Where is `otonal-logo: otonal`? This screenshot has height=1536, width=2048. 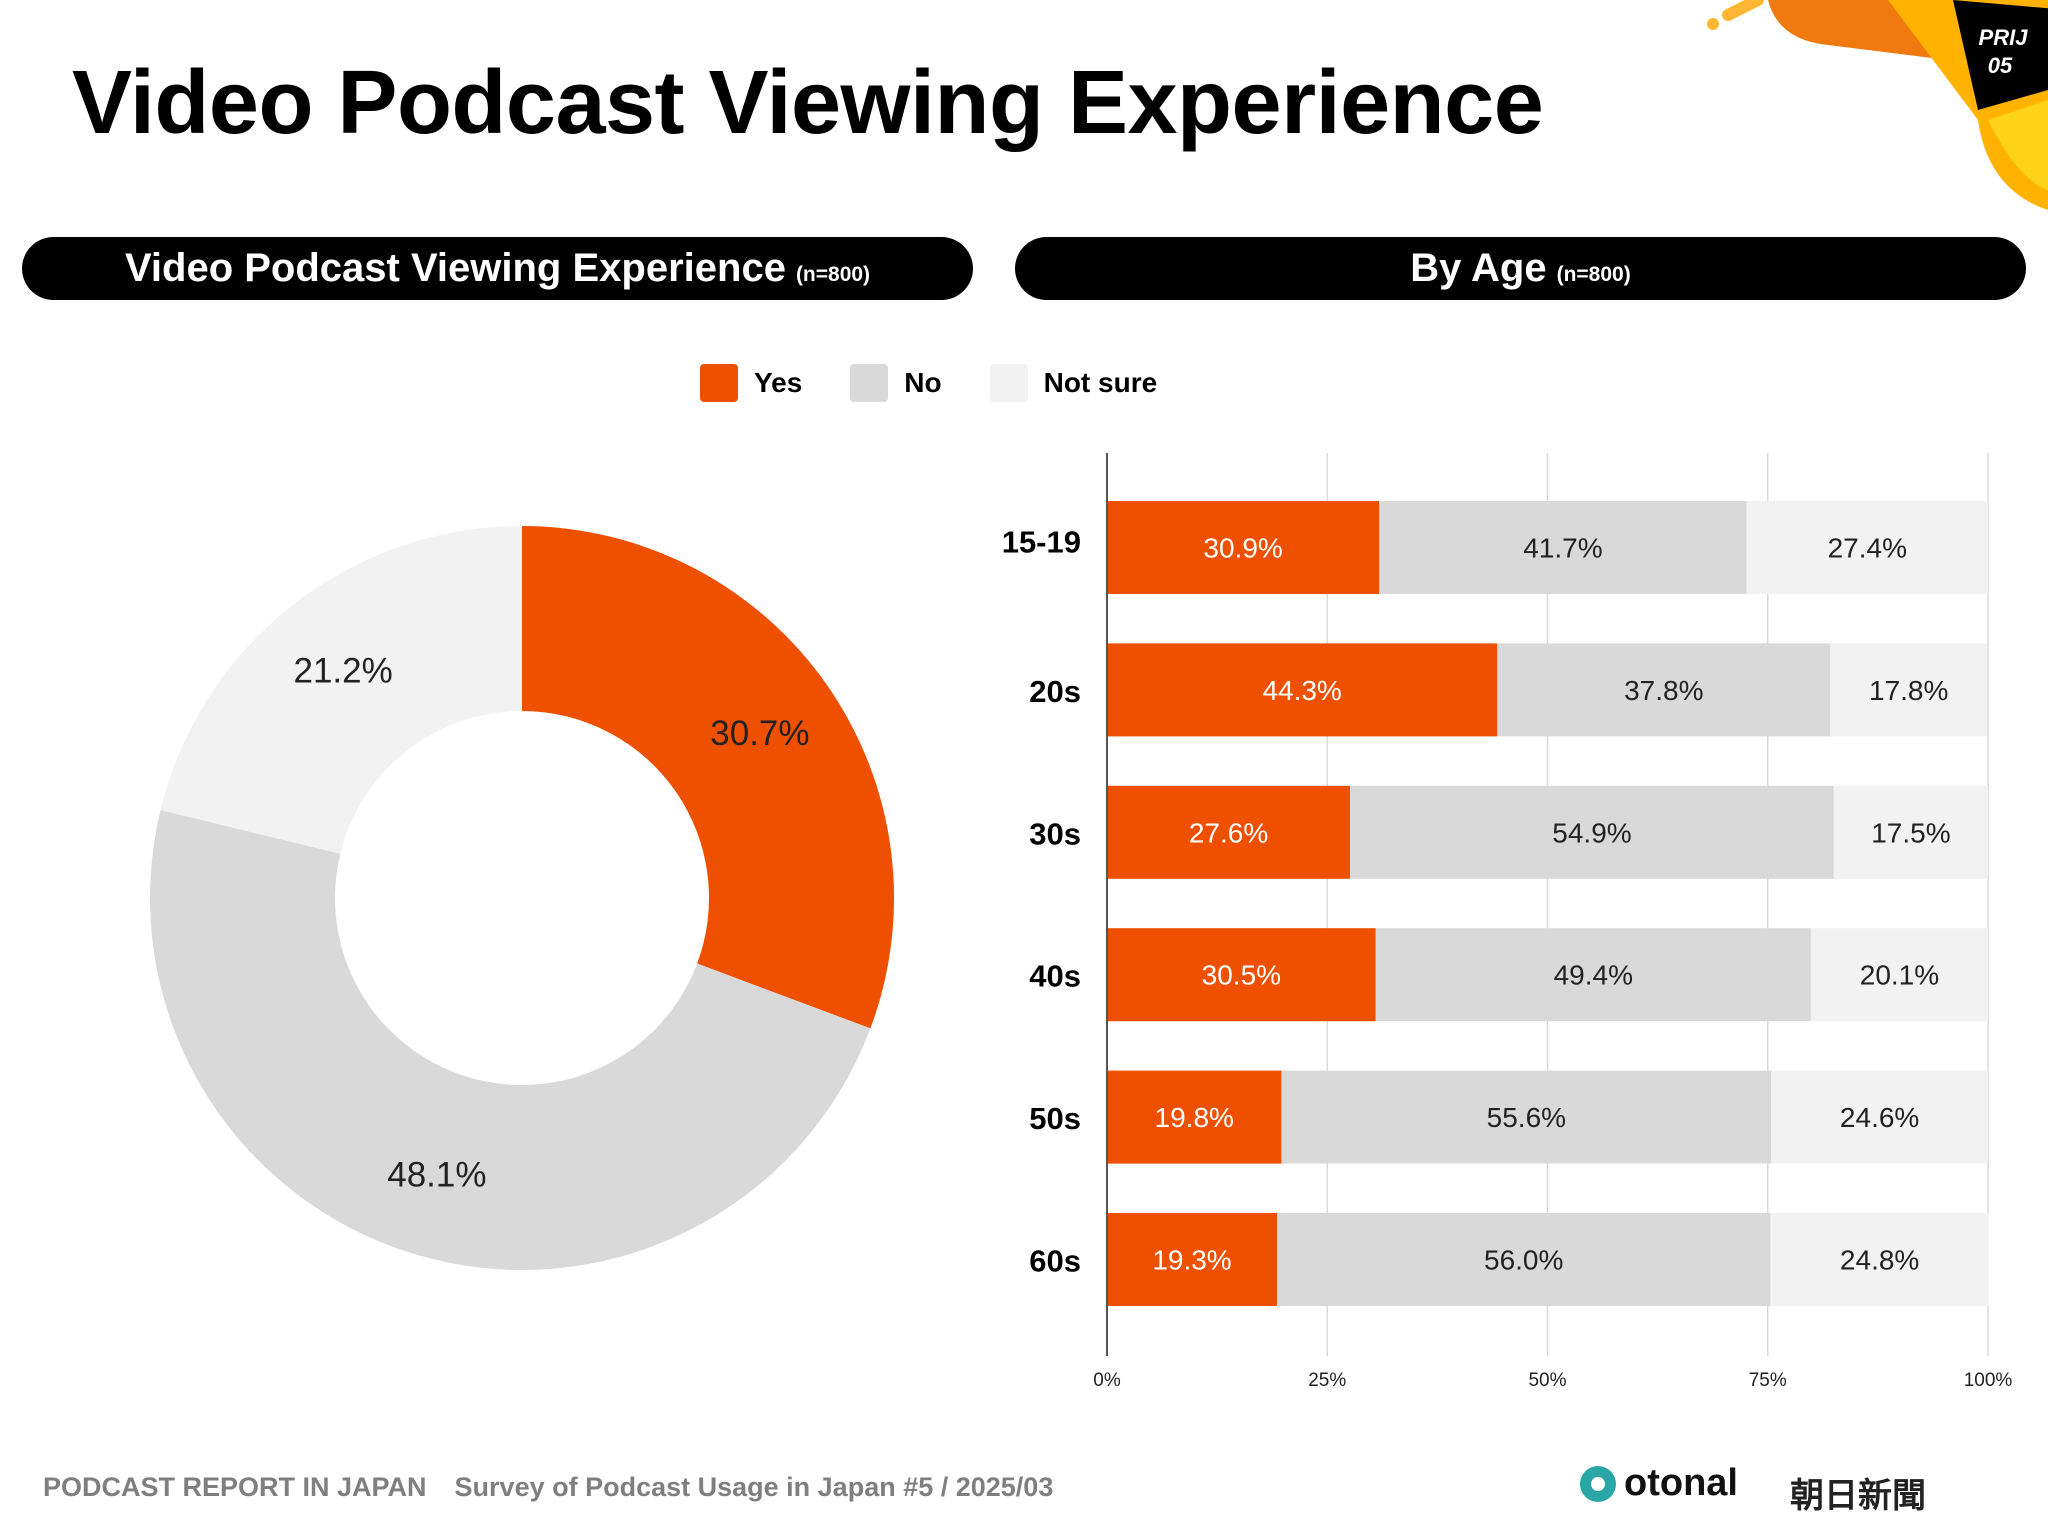 otonal-logo: otonal is located at coordinates (1658, 1483).